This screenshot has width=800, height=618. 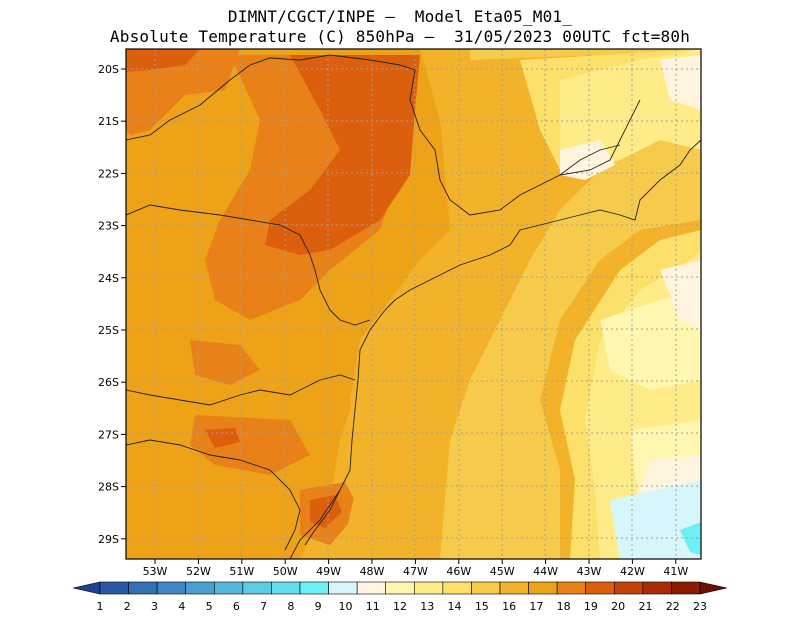 I want to click on lat-label: 27S, so click(x=108, y=434).